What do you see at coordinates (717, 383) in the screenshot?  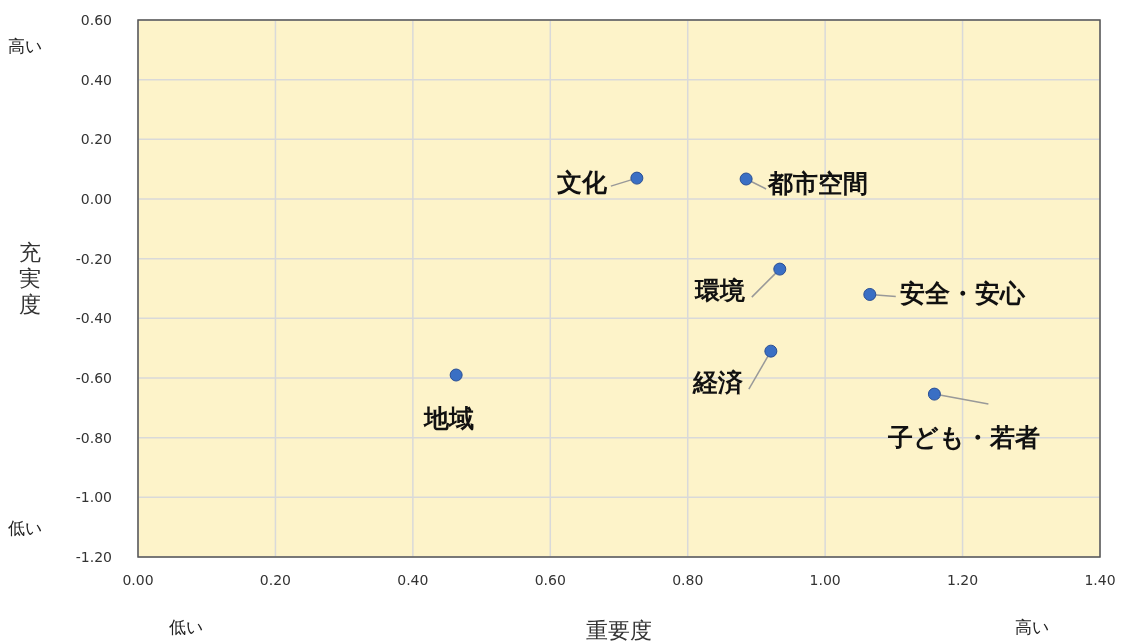 I see `annotation: 経済` at bounding box center [717, 383].